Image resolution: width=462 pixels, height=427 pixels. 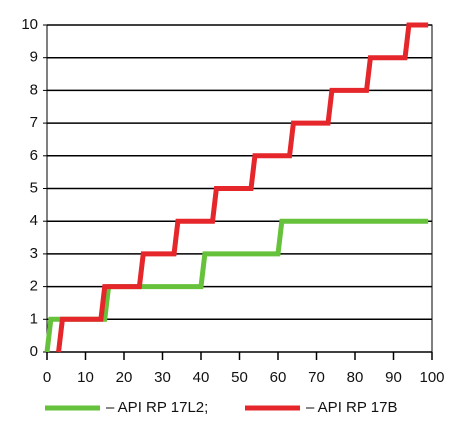 I want to click on legend-label: – API RP 17B, so click(x=351, y=407).